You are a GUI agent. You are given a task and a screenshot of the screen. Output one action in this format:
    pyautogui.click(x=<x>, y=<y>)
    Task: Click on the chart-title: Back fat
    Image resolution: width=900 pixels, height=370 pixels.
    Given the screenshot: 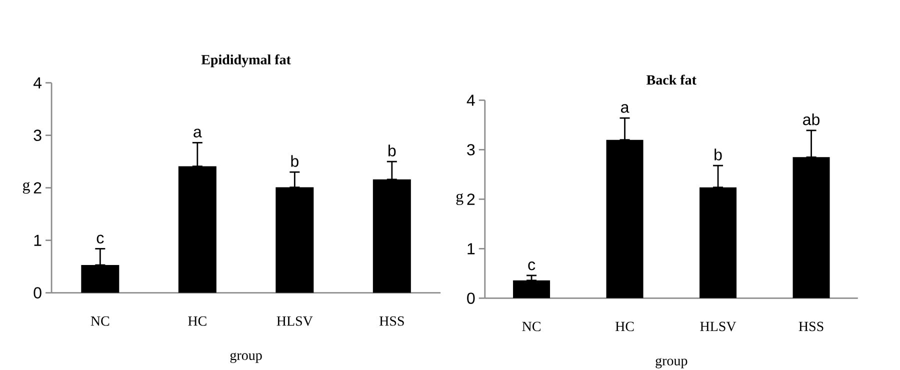 What is the action you would take?
    pyautogui.click(x=671, y=79)
    